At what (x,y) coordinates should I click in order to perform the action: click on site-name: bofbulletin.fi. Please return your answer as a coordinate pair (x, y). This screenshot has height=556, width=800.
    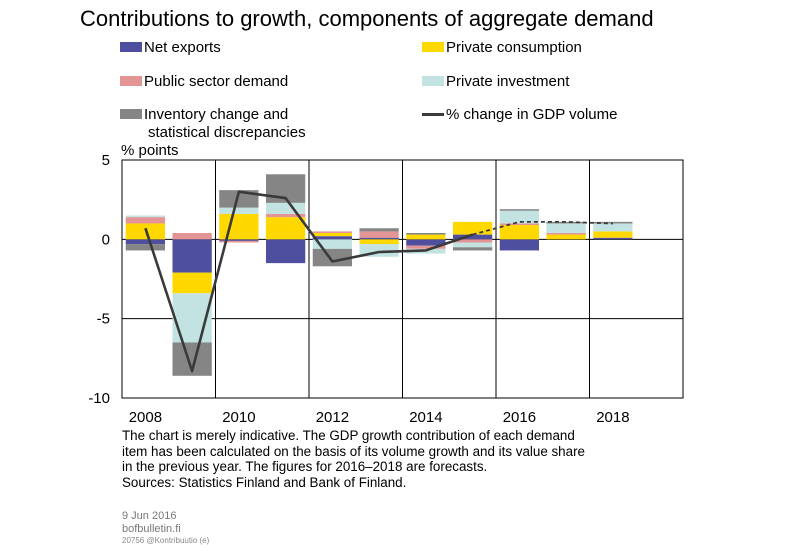
    Looking at the image, I should click on (151, 529).